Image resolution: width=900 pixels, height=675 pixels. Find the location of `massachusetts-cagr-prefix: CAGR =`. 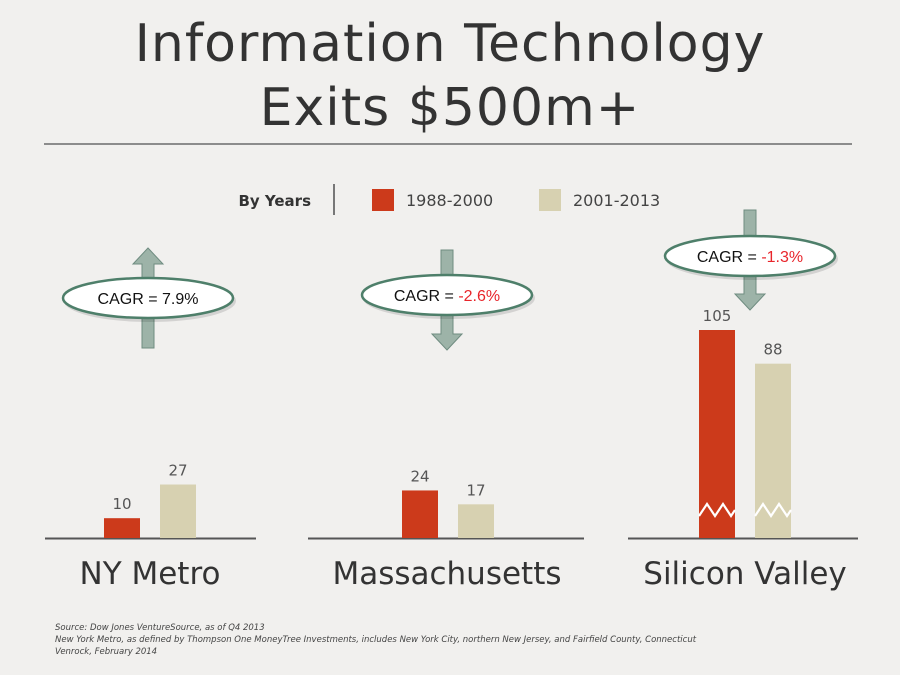

massachusetts-cagr-prefix: CAGR = is located at coordinates (426, 296).